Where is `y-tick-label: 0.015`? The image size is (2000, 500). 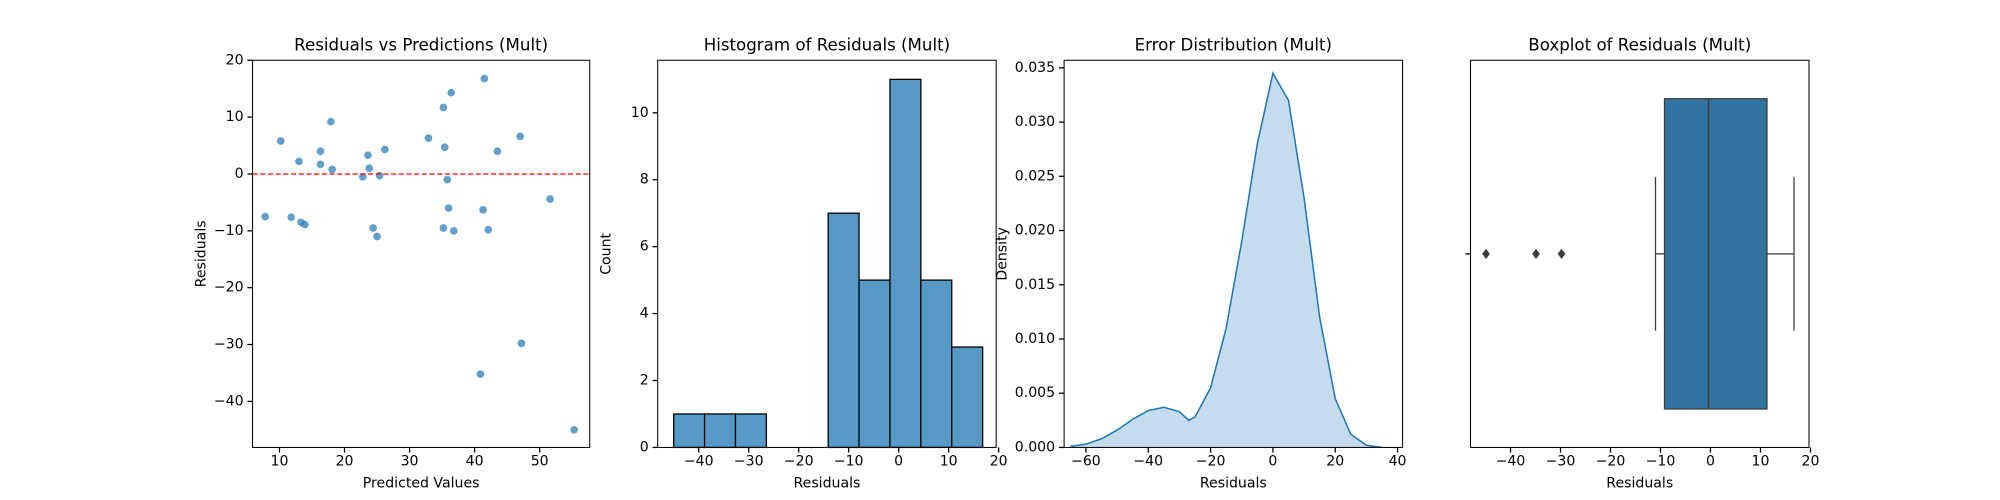 y-tick-label: 0.015 is located at coordinates (1035, 285).